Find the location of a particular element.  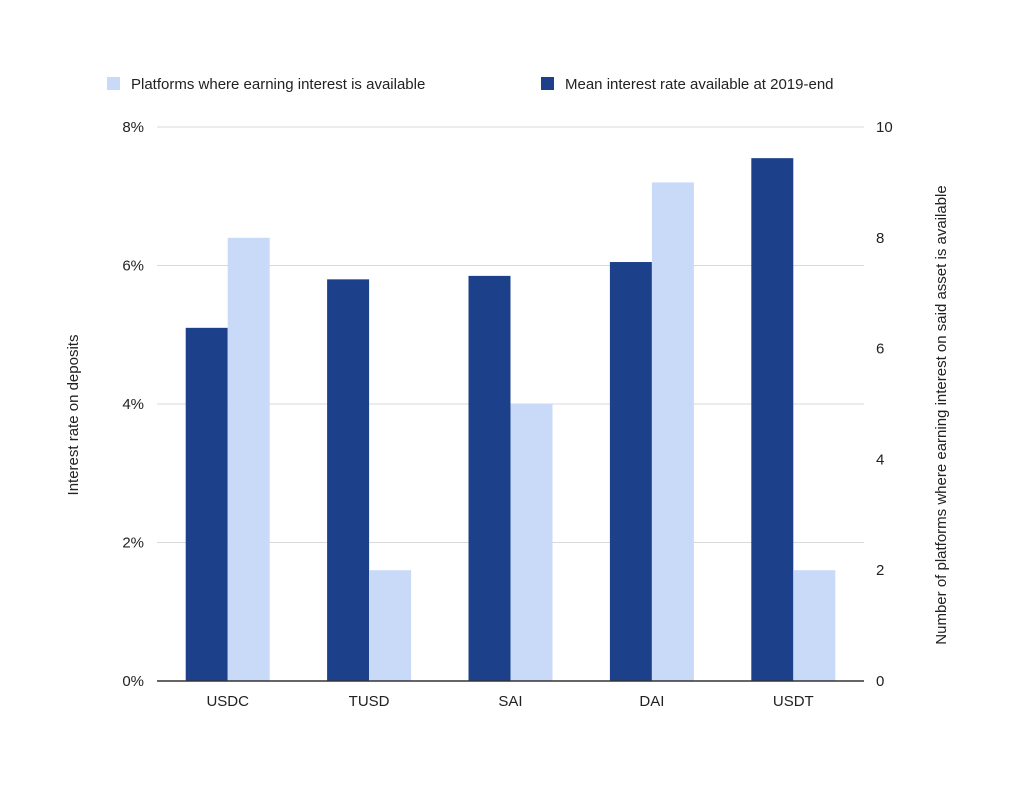

right-tick-label-0: 0 is located at coordinates (880, 681).